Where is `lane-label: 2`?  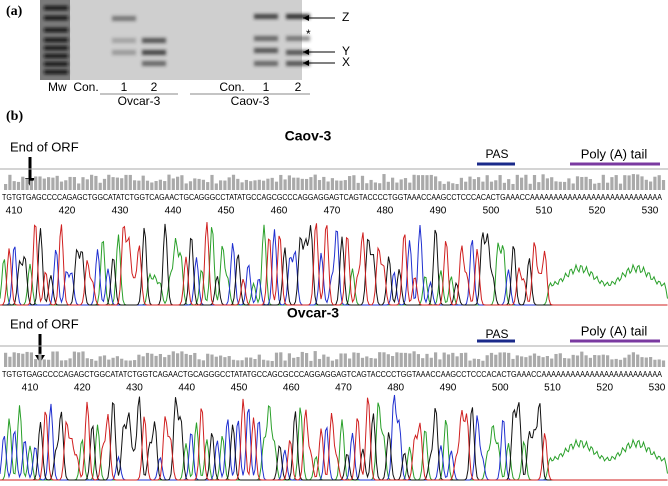 lane-label: 2 is located at coordinates (154, 87).